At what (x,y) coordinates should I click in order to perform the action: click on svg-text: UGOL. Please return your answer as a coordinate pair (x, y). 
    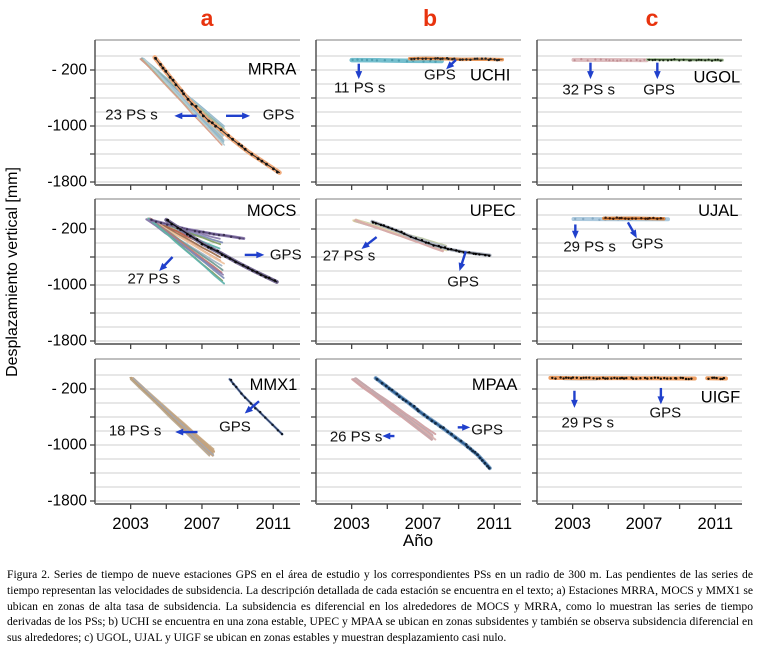
    Looking at the image, I should click on (716, 78).